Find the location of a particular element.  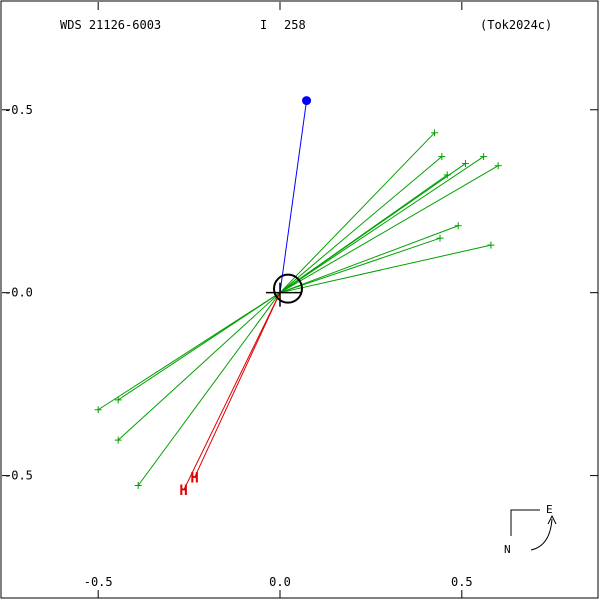

x-tick-label: -0.5 is located at coordinates (98, 582).